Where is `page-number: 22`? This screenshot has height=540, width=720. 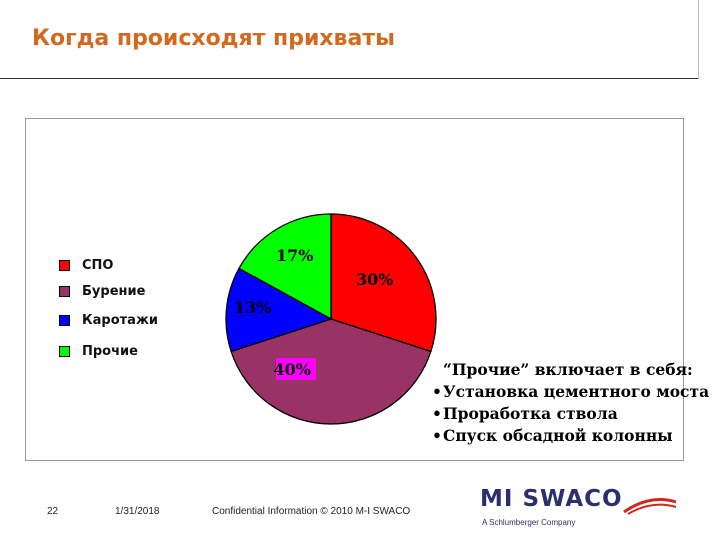 page-number: 22 is located at coordinates (53, 511).